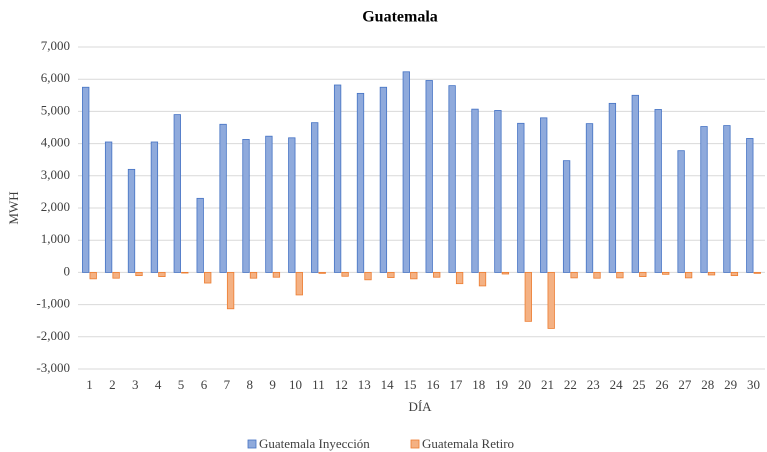  I want to click on y-tick-label: 2,000, so click(55, 206).